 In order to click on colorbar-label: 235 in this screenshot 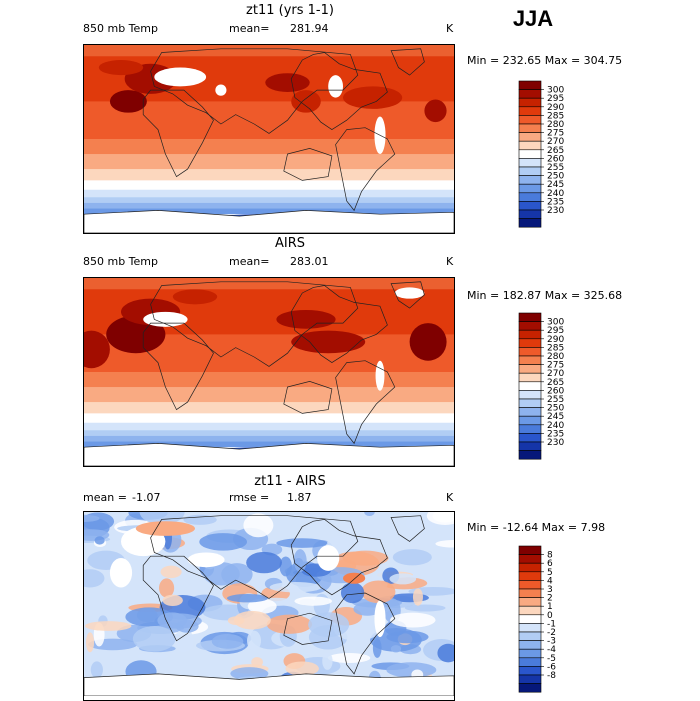, I will do `click(555, 434)`.